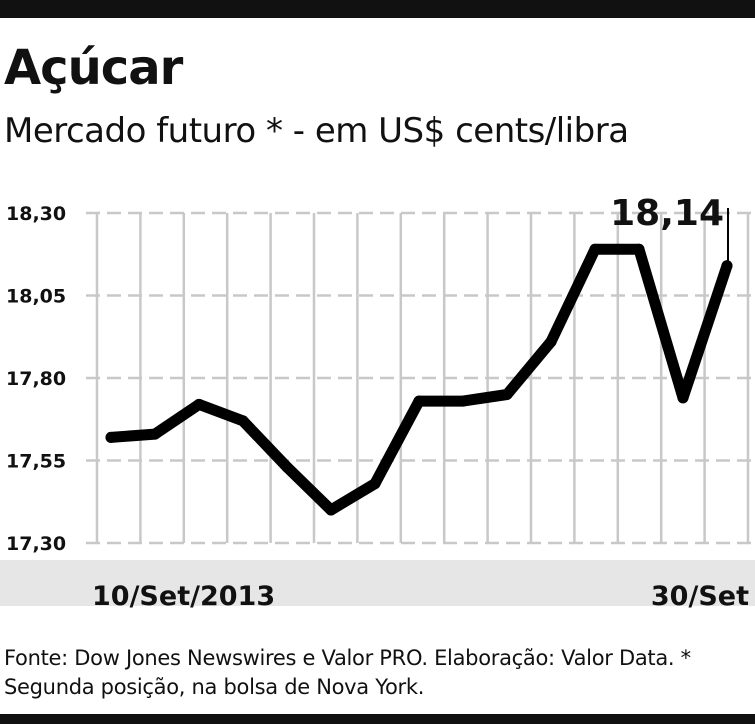 The image size is (755, 724). I want to click on bottom-rule-bar, so click(377, 719).